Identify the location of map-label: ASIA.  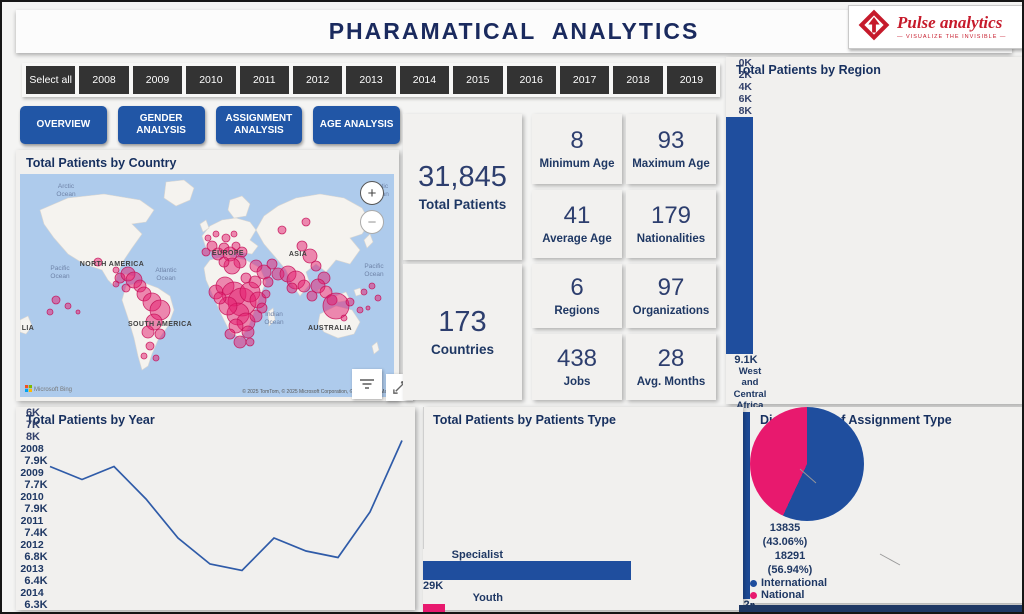
(298, 254).